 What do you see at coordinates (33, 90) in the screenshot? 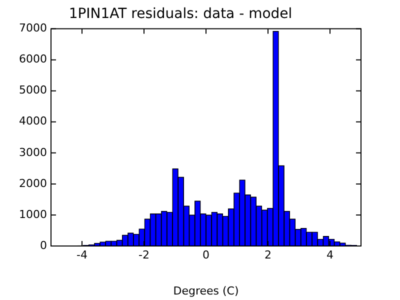
I see `y-tick-label: 5000` at bounding box center [33, 90].